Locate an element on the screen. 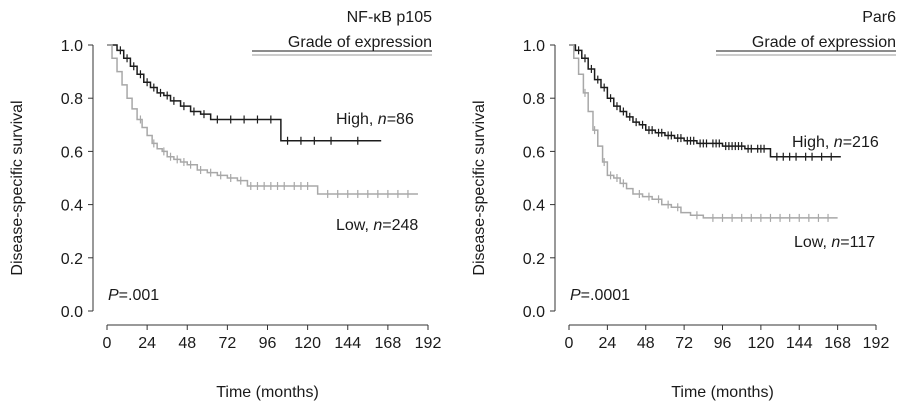 The width and height of the screenshot is (897, 403). survival-curve-high is located at coordinates (705, 101).